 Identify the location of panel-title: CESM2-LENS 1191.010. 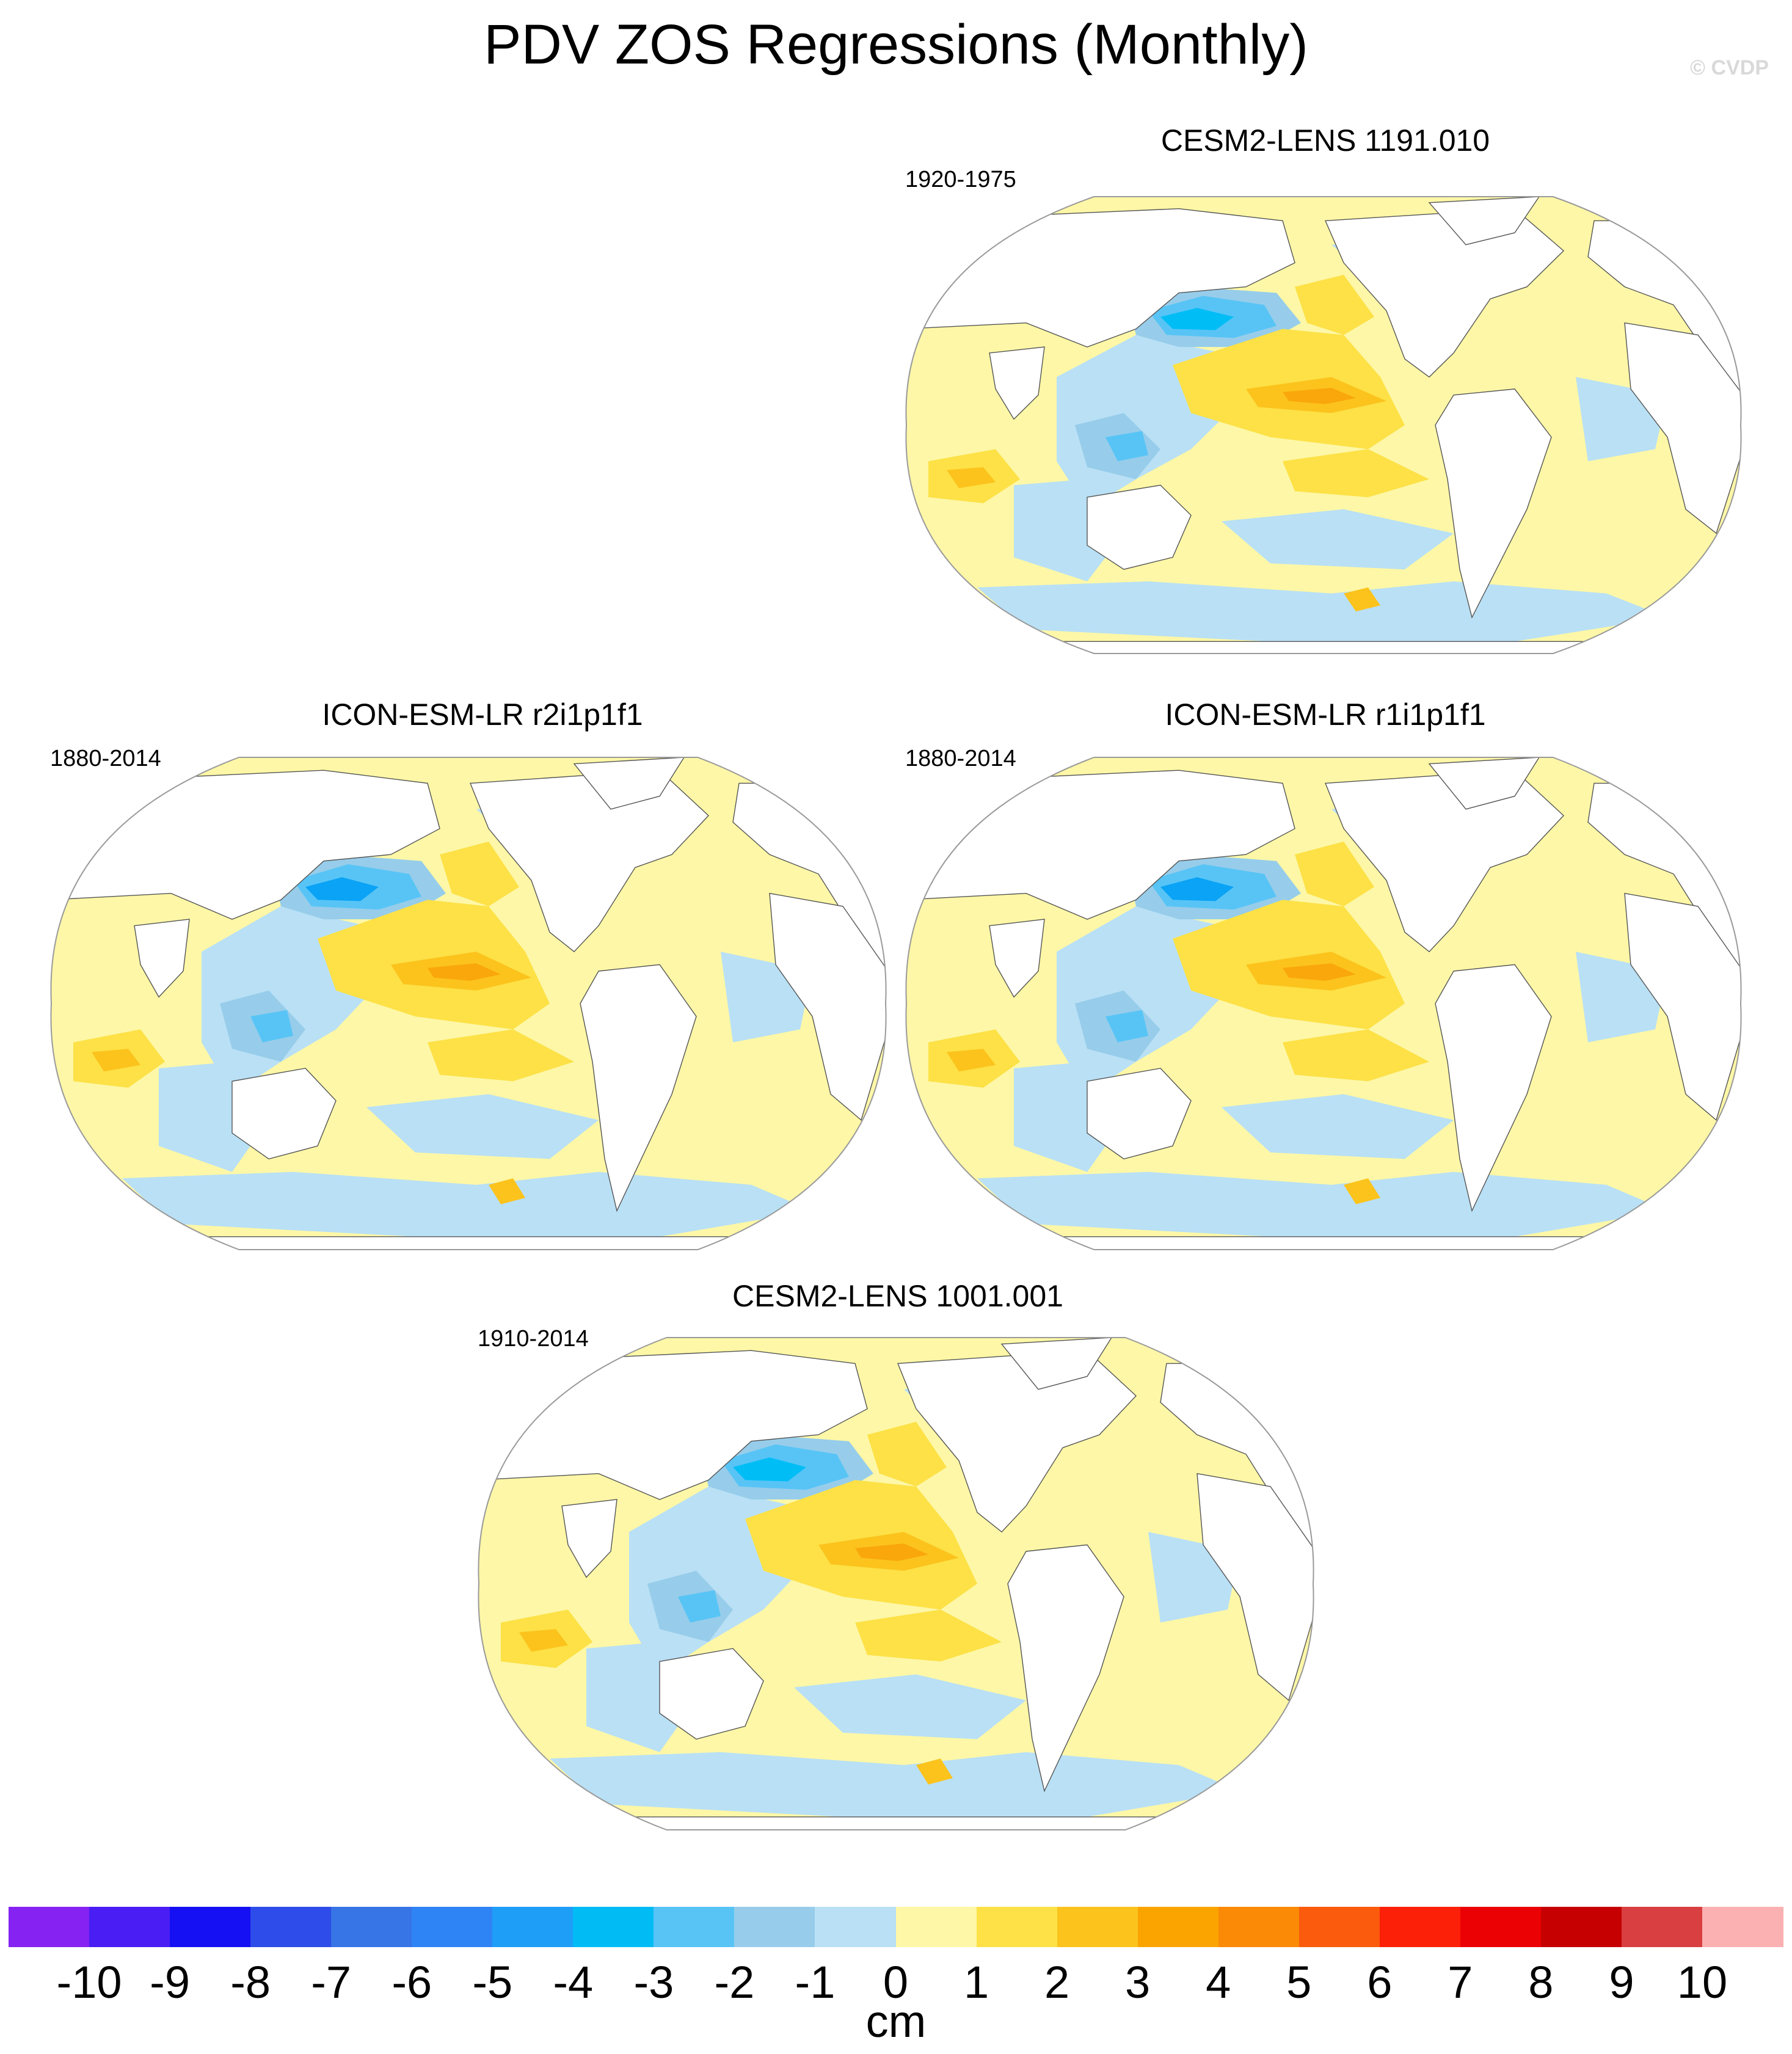
(1325, 140).